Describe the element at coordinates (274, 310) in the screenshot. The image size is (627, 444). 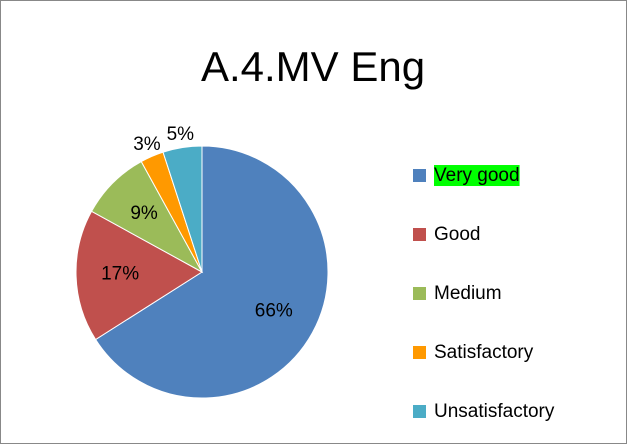
I see `data-label: 66%` at that location.